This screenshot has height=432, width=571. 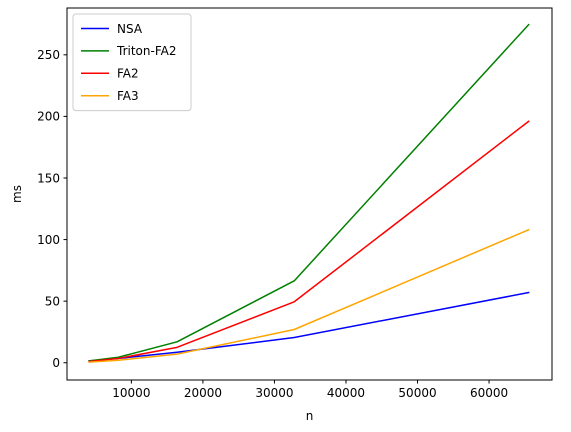 What do you see at coordinates (52, 301) in the screenshot?
I see `y-tick-label: 50` at bounding box center [52, 301].